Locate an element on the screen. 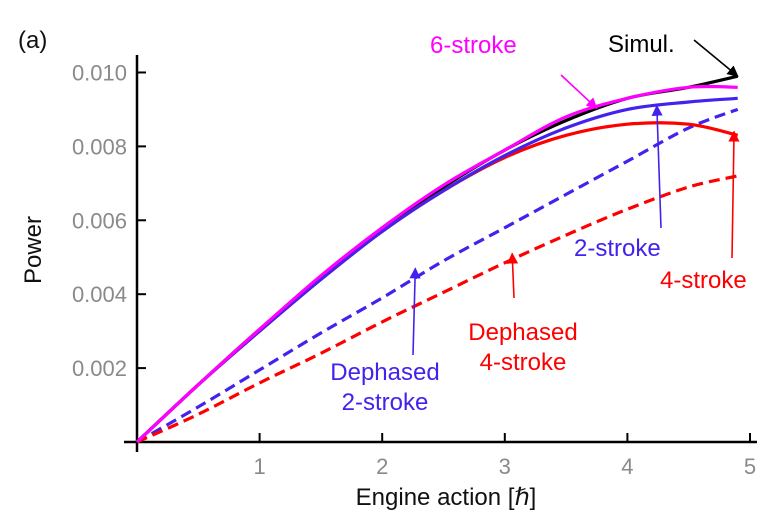  panel-label: (a) is located at coordinates (32, 40).